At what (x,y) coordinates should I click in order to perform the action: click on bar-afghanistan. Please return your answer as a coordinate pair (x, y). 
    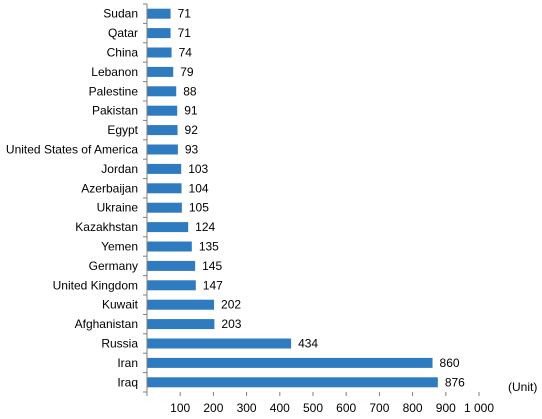
    Looking at the image, I should click on (181, 324).